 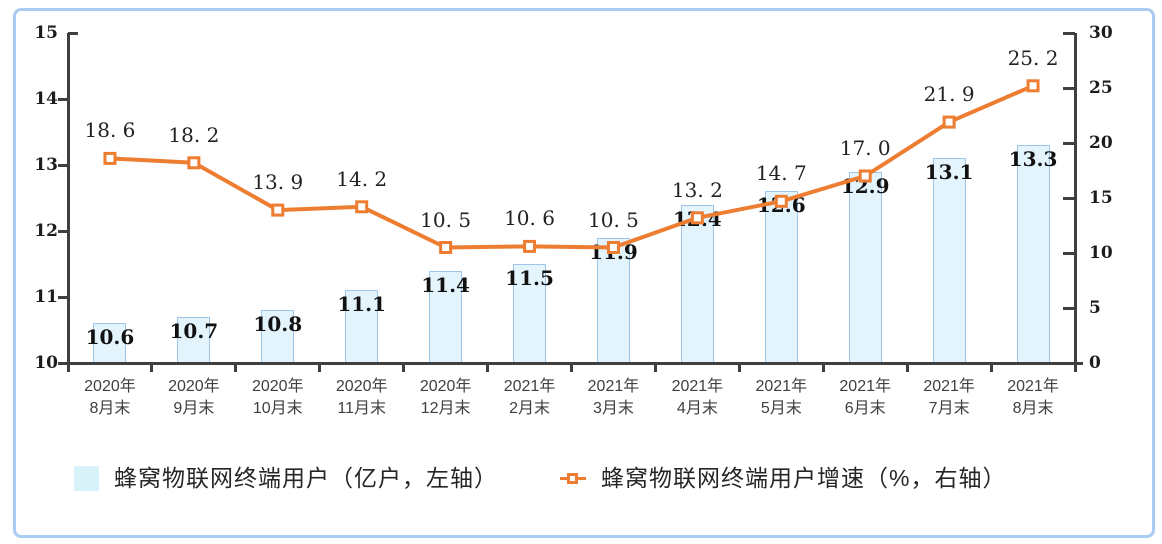 I want to click on legend-marker-square, so click(x=572, y=478).